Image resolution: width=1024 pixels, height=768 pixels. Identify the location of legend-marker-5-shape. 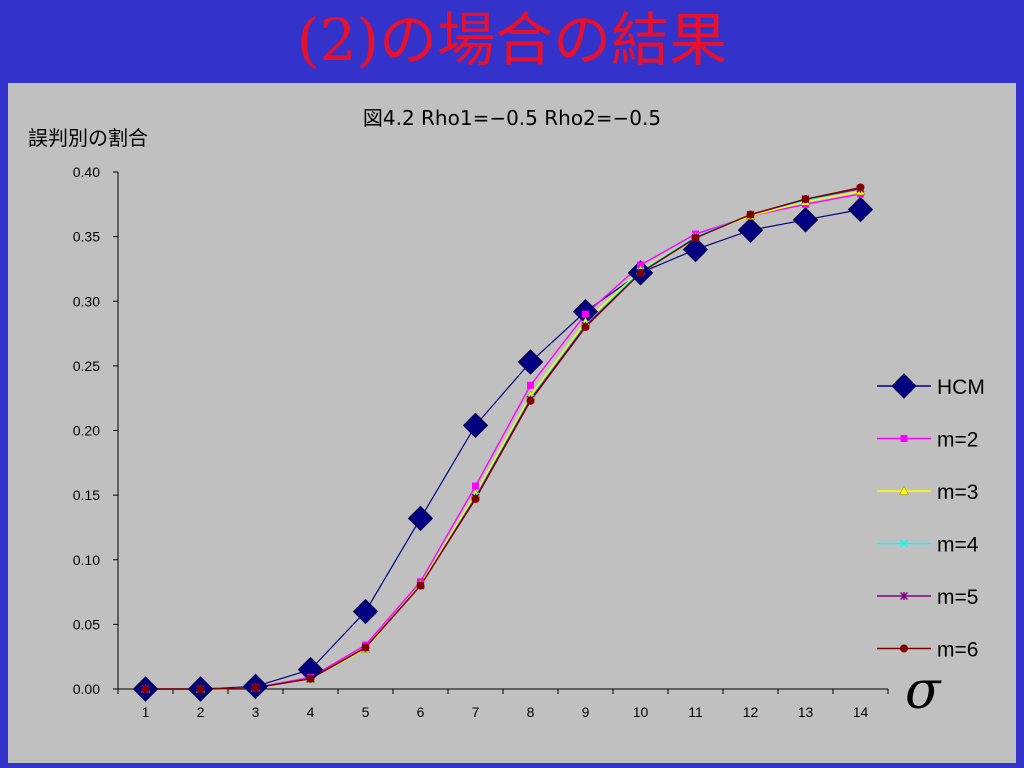
(904, 648).